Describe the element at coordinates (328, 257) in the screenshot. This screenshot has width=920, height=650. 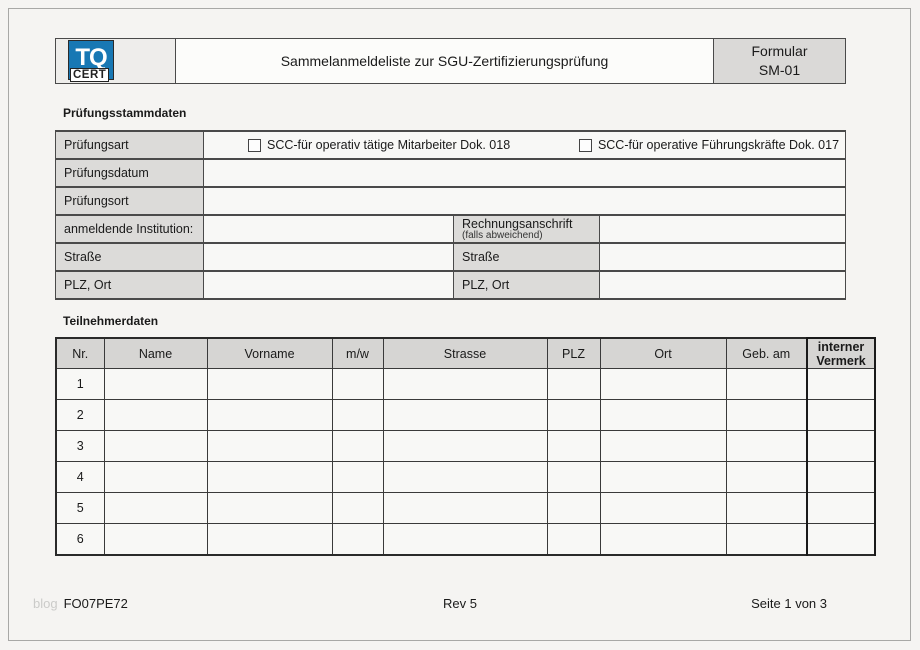
I see `strasse-left-input` at that location.